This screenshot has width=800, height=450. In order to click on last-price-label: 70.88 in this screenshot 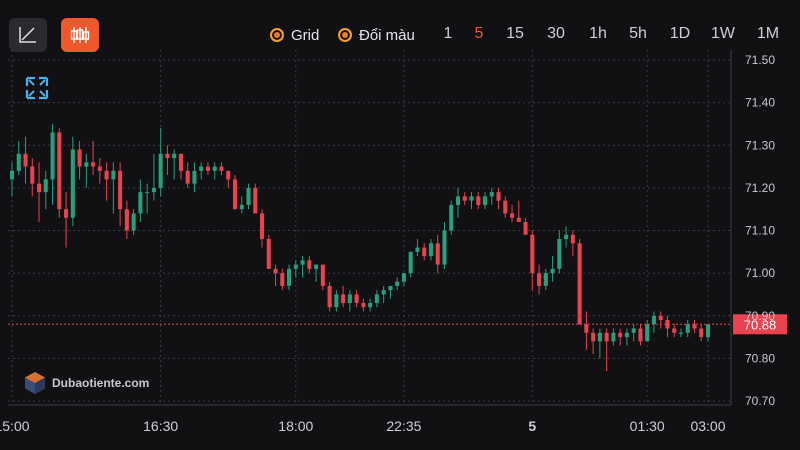, I will do `click(760, 324)`.